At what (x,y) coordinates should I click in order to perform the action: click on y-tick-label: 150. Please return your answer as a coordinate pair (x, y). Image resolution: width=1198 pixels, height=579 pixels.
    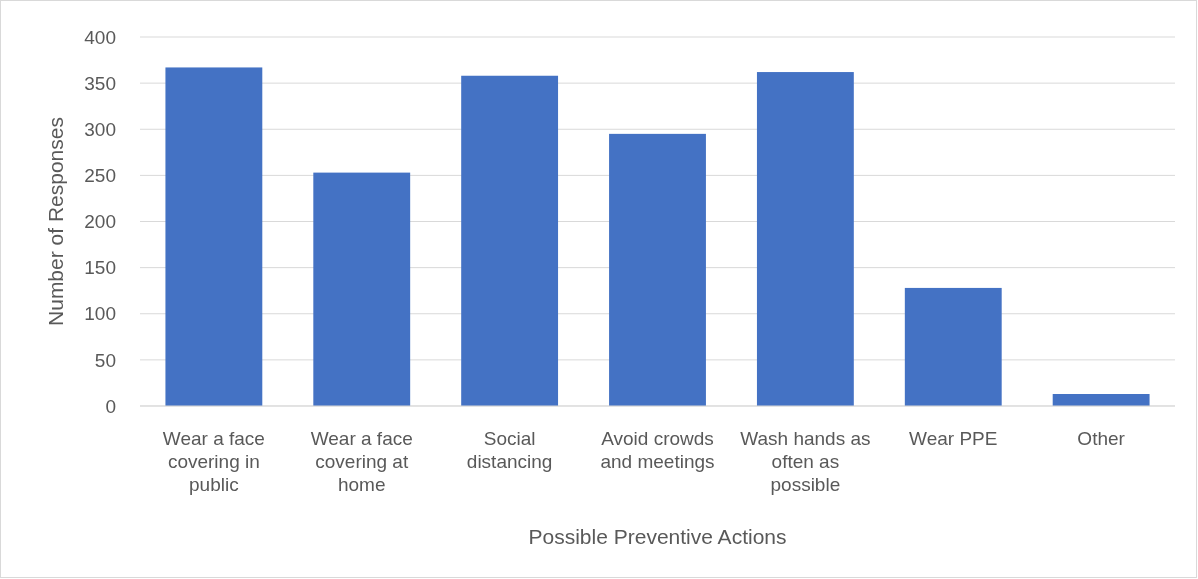
    Looking at the image, I should click on (100, 268).